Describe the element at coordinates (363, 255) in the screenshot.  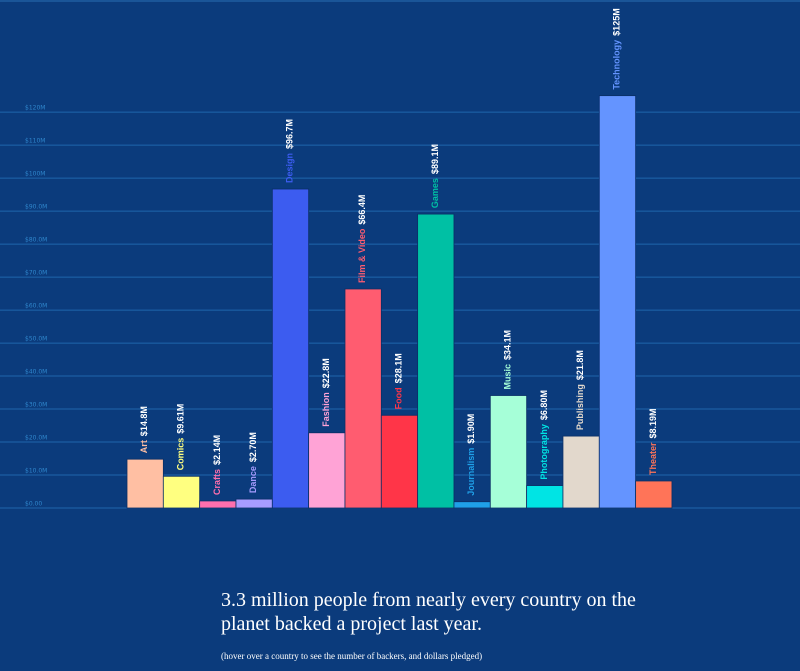
I see `category-label: Film & Video` at that location.